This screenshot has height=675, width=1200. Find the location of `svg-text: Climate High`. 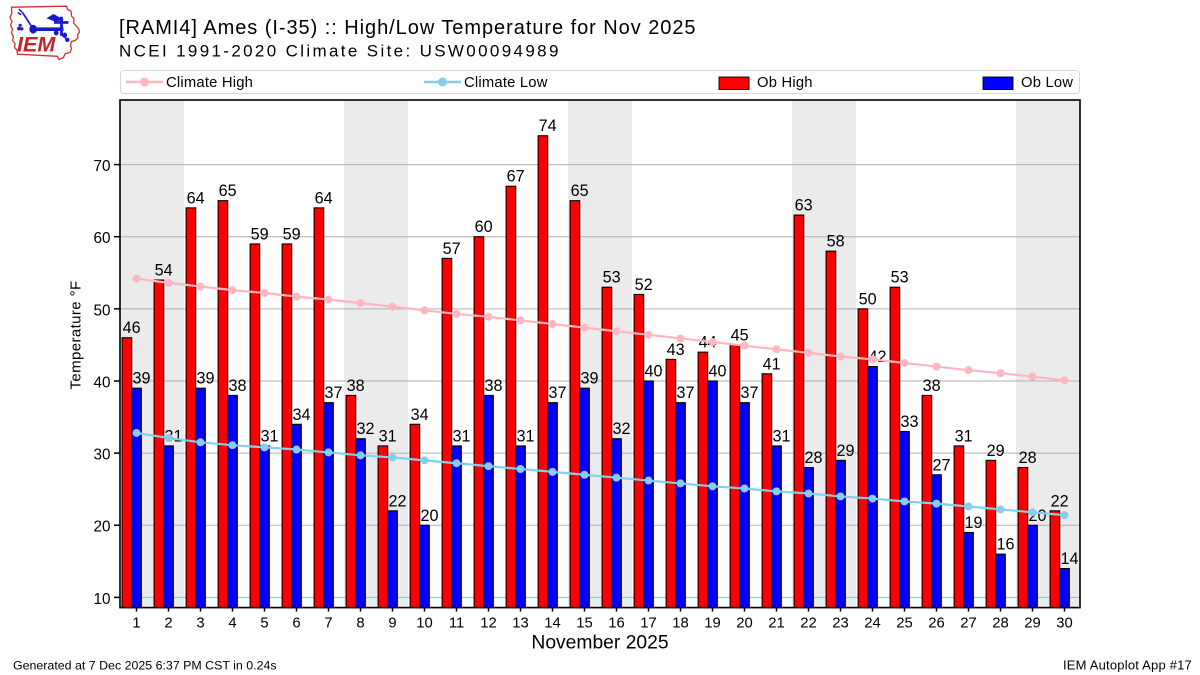

svg-text: Climate High is located at coordinates (209, 83).